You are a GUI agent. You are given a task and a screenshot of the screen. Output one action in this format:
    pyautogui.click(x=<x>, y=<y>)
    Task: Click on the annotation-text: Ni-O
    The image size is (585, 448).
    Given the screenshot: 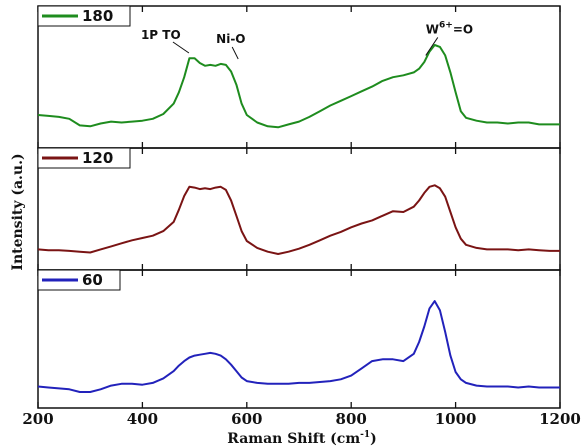 What is the action you would take?
    pyautogui.click(x=230, y=39)
    